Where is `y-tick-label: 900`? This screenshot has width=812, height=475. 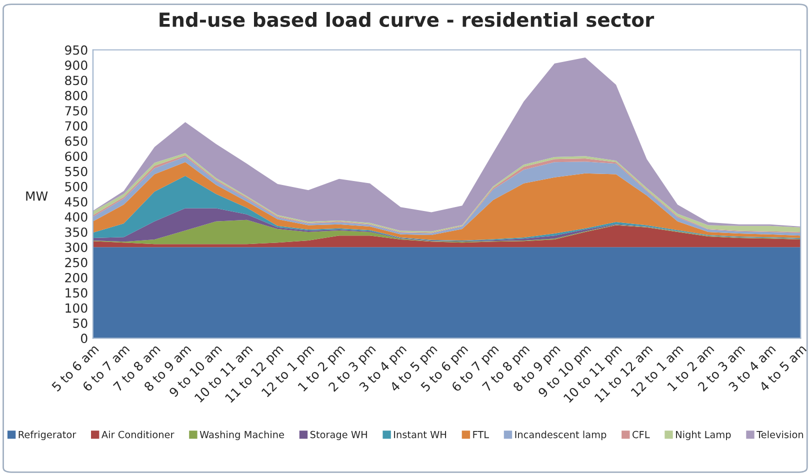 y-tick-label: 900 is located at coordinates (76, 65).